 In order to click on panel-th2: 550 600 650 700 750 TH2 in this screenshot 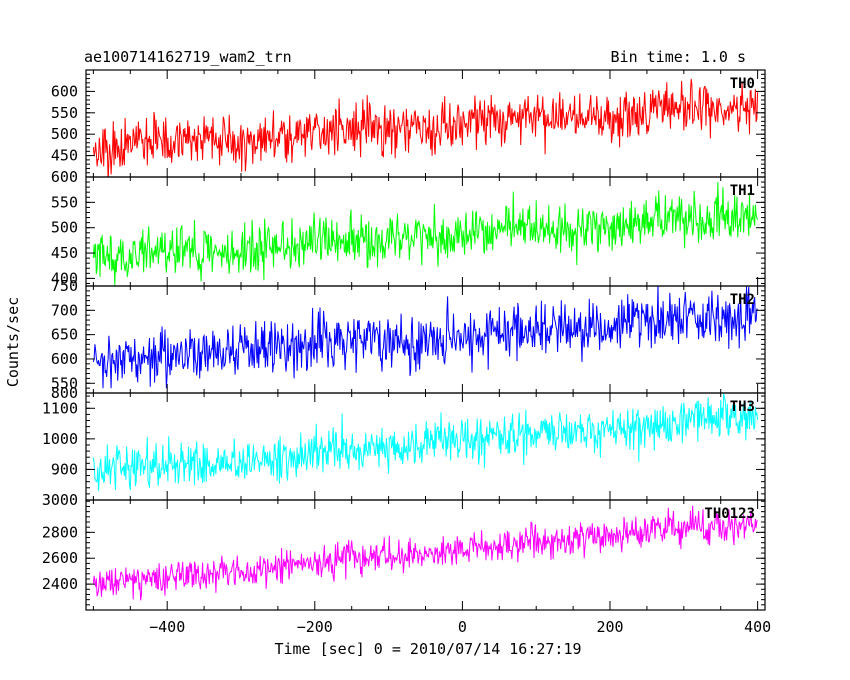, I will do `click(408, 335)`.